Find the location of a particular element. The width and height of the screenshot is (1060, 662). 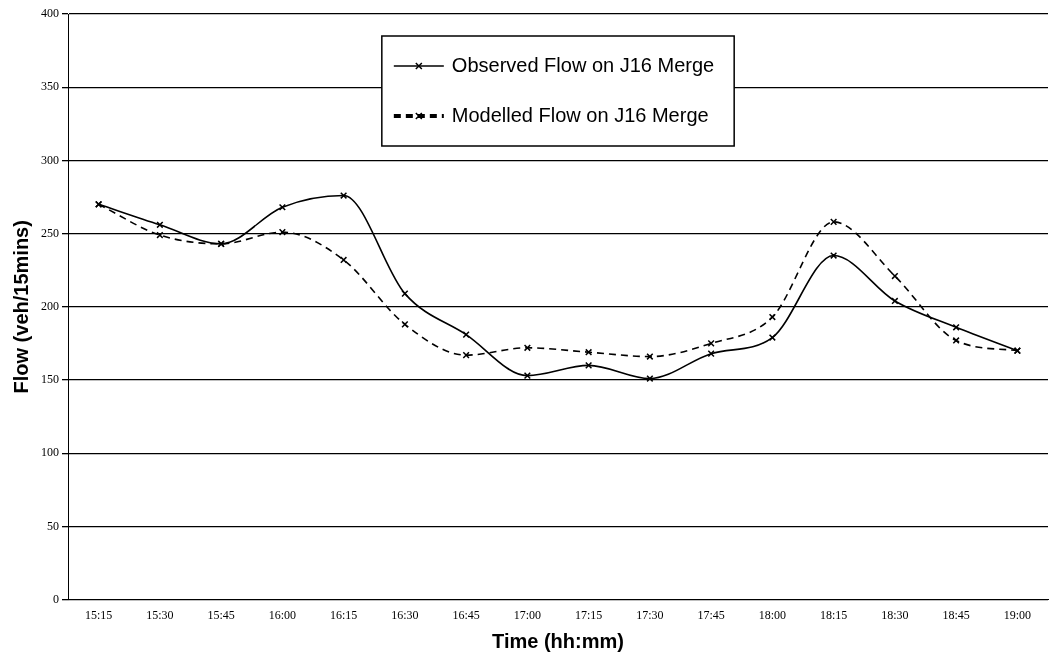

y-tick-label: 150 is located at coordinates (50, 379).